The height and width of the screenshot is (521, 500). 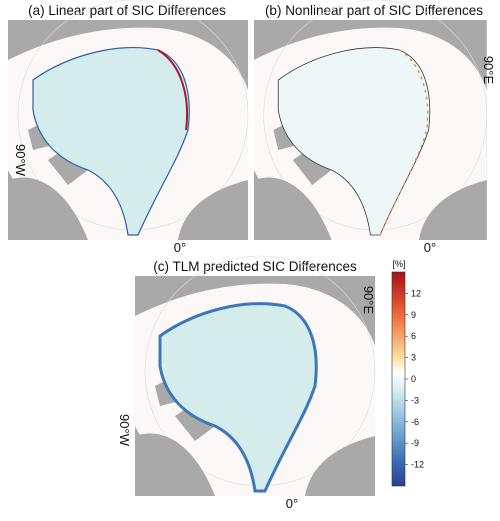 What do you see at coordinates (413, 315) in the screenshot?
I see `tick-label: 9` at bounding box center [413, 315].